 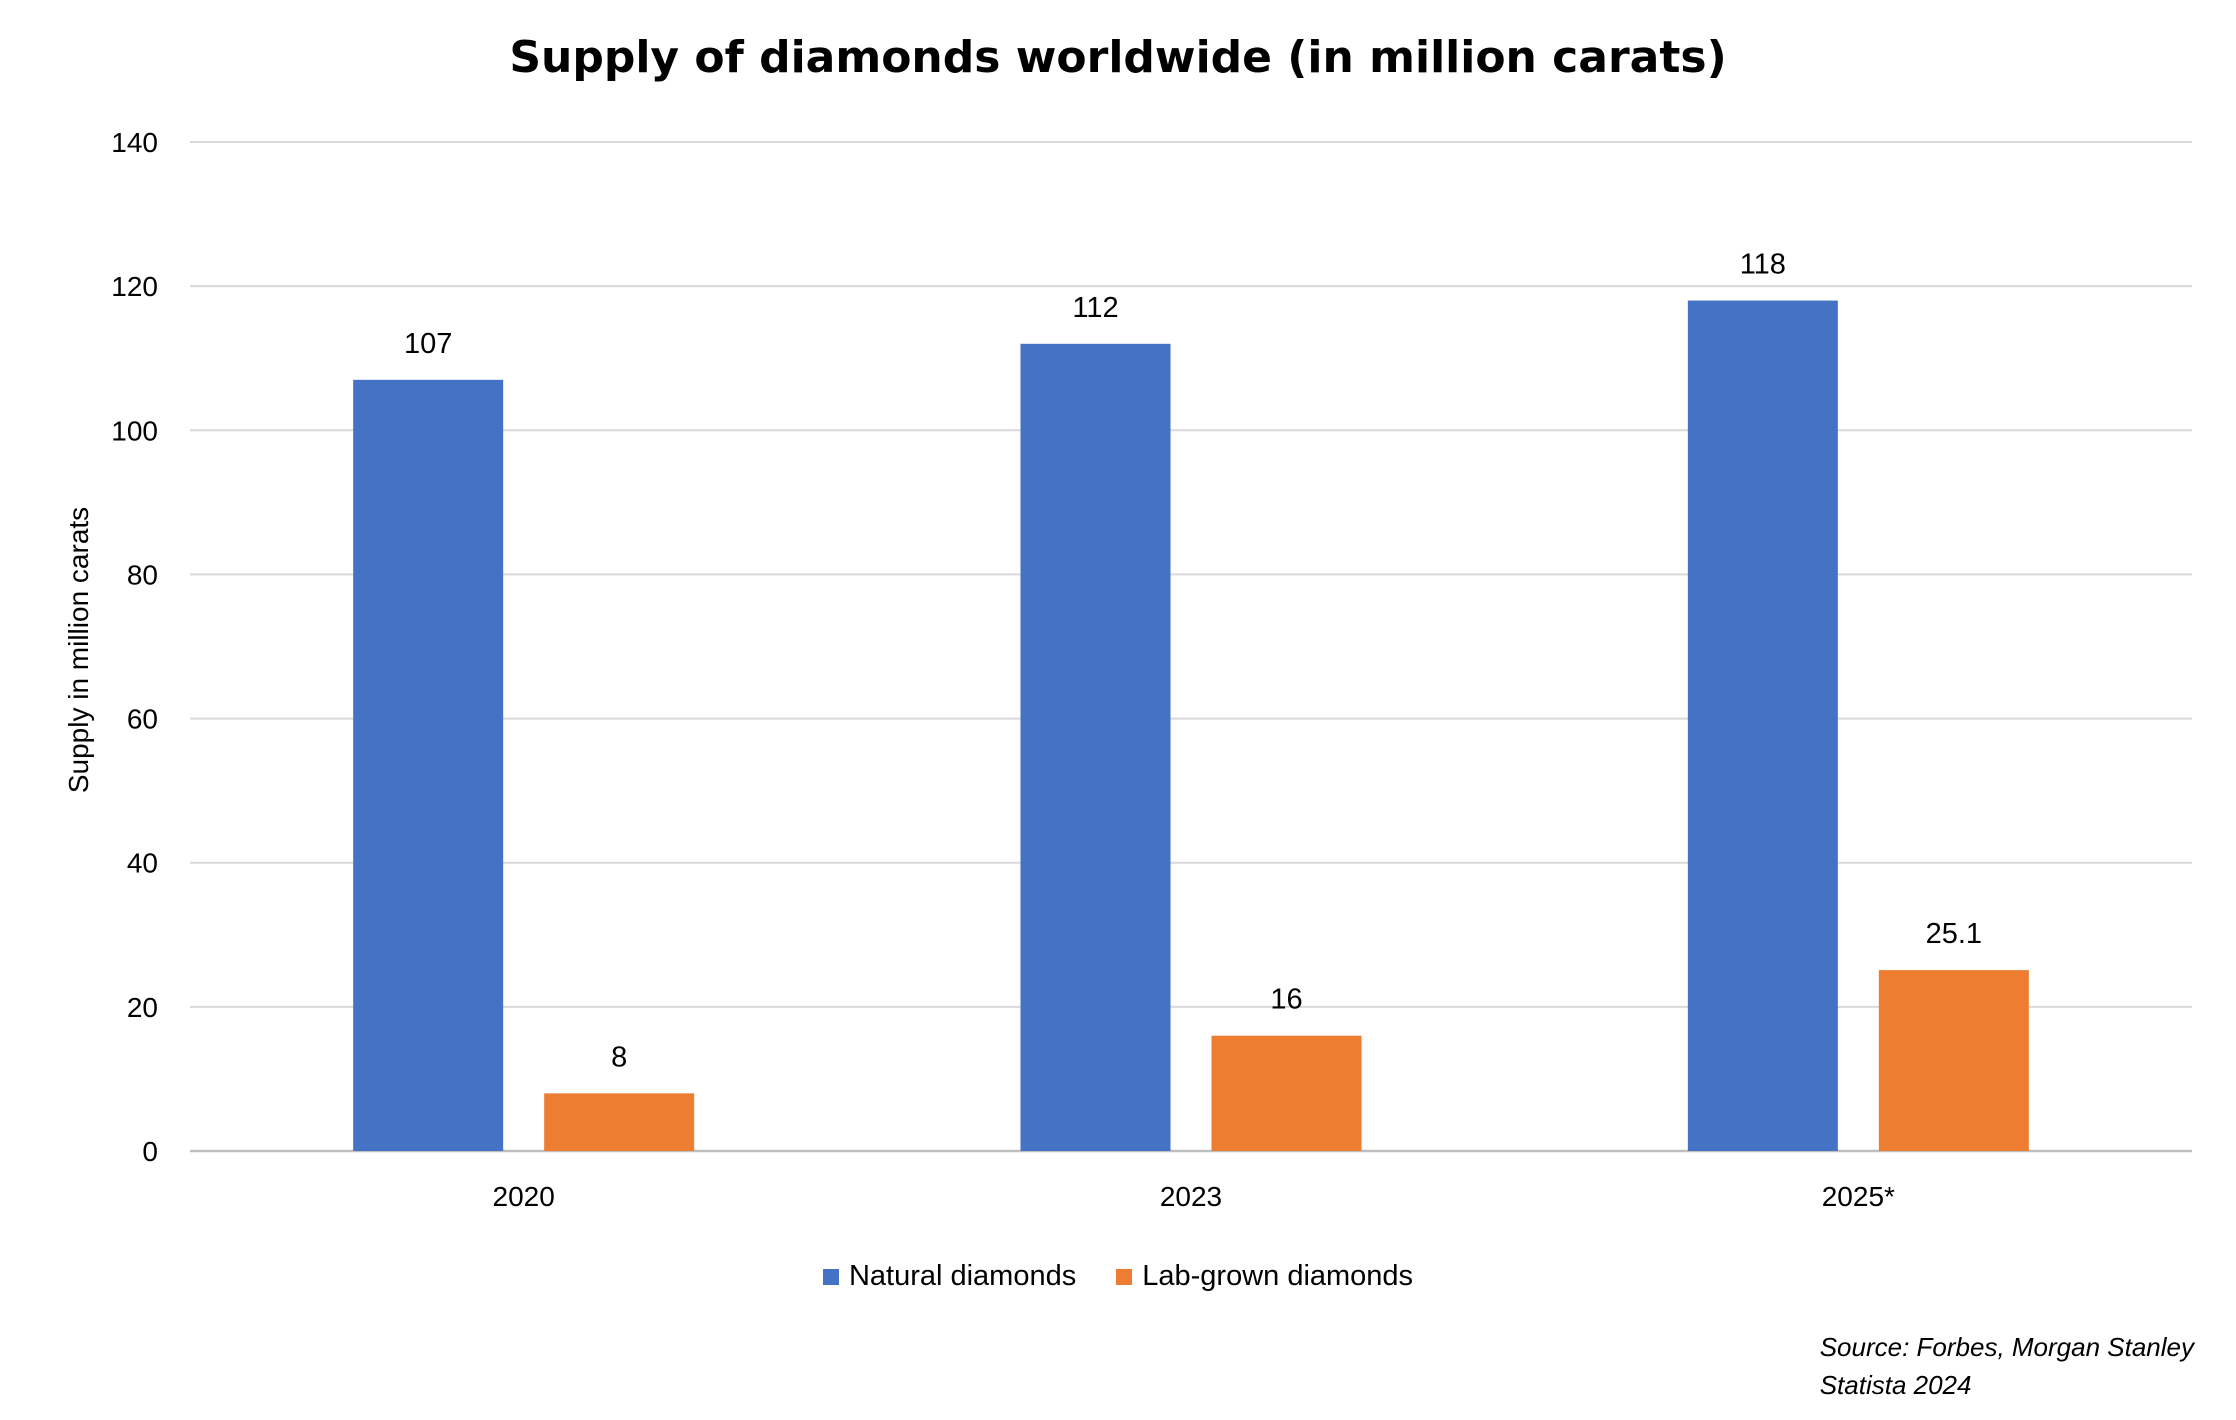 I want to click on x-axis-ticks: 2020 2023 2025*, so click(x=1194, y=1196).